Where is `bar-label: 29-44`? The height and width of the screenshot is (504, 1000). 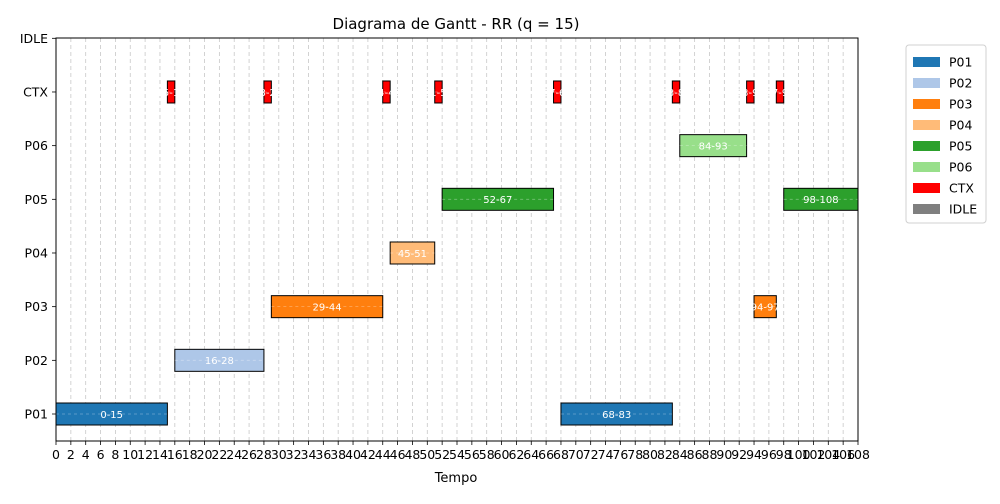
bar-label: 29-44 is located at coordinates (327, 307).